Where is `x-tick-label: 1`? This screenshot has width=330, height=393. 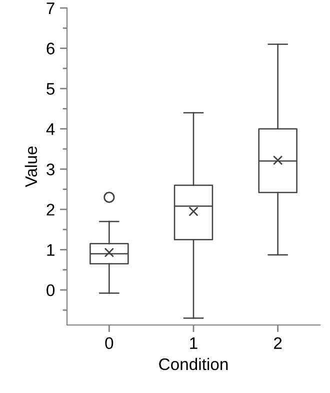
x-tick-label: 1 is located at coordinates (194, 343).